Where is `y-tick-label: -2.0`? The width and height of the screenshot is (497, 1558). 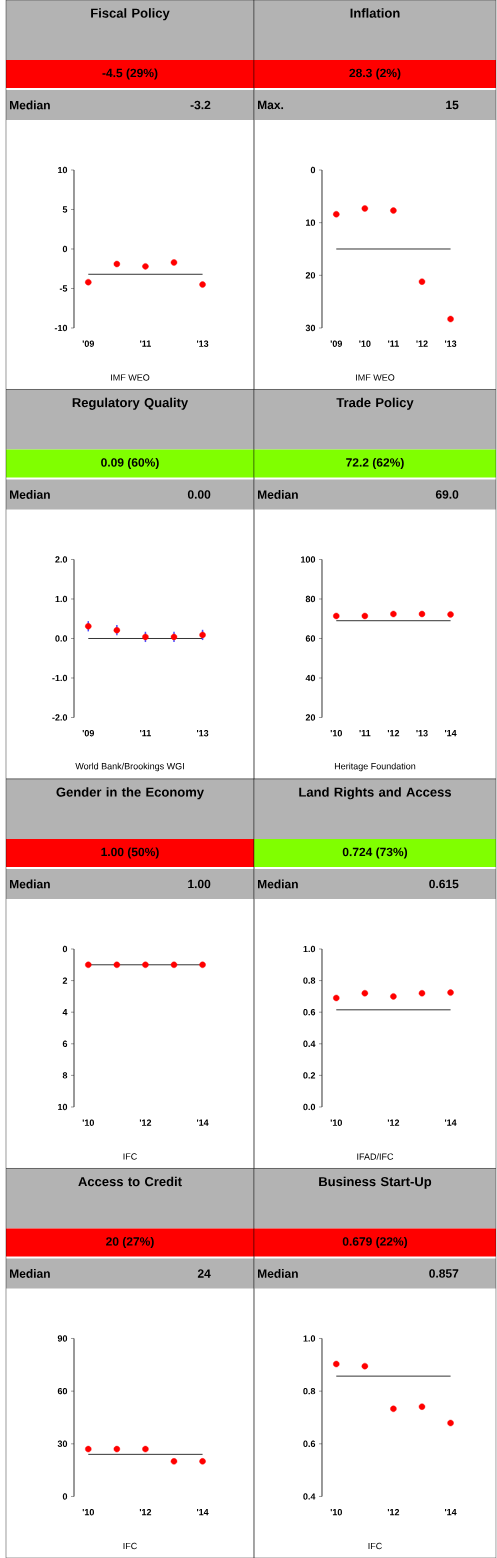
y-tick-label: -2.0 is located at coordinates (60, 717).